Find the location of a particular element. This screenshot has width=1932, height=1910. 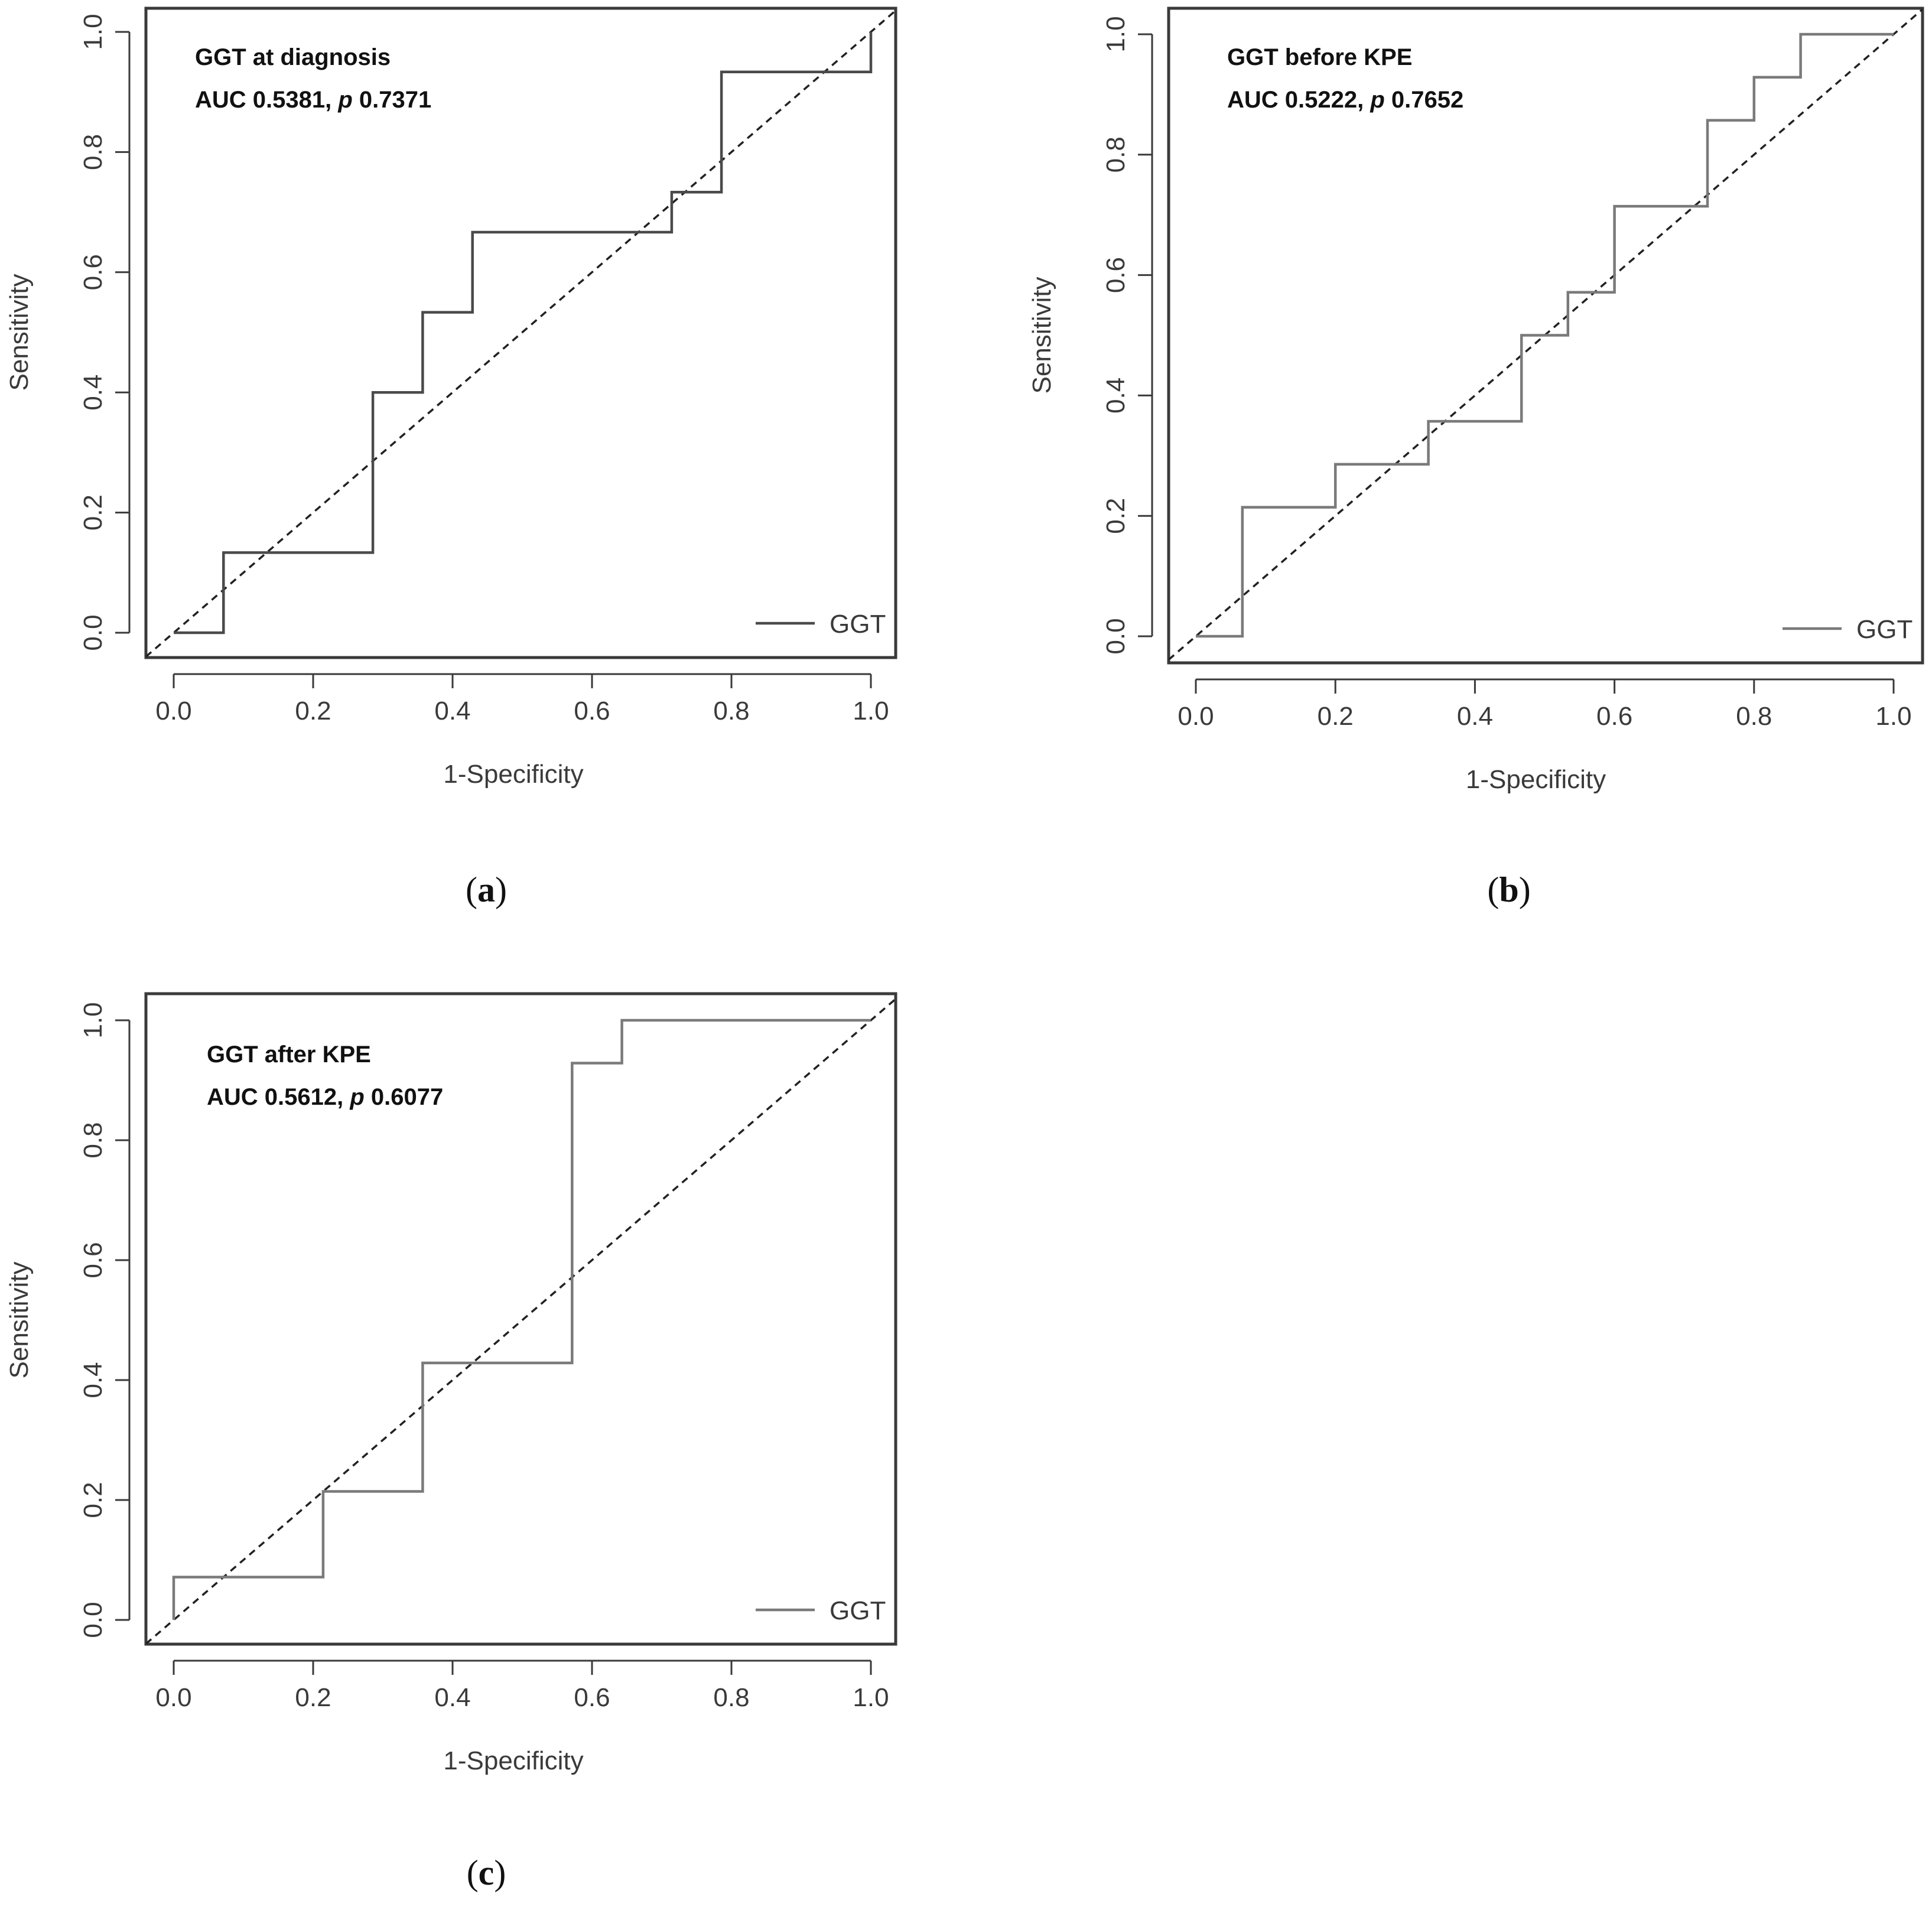

auc-value: AUC 0.5381, is located at coordinates (267, 100).